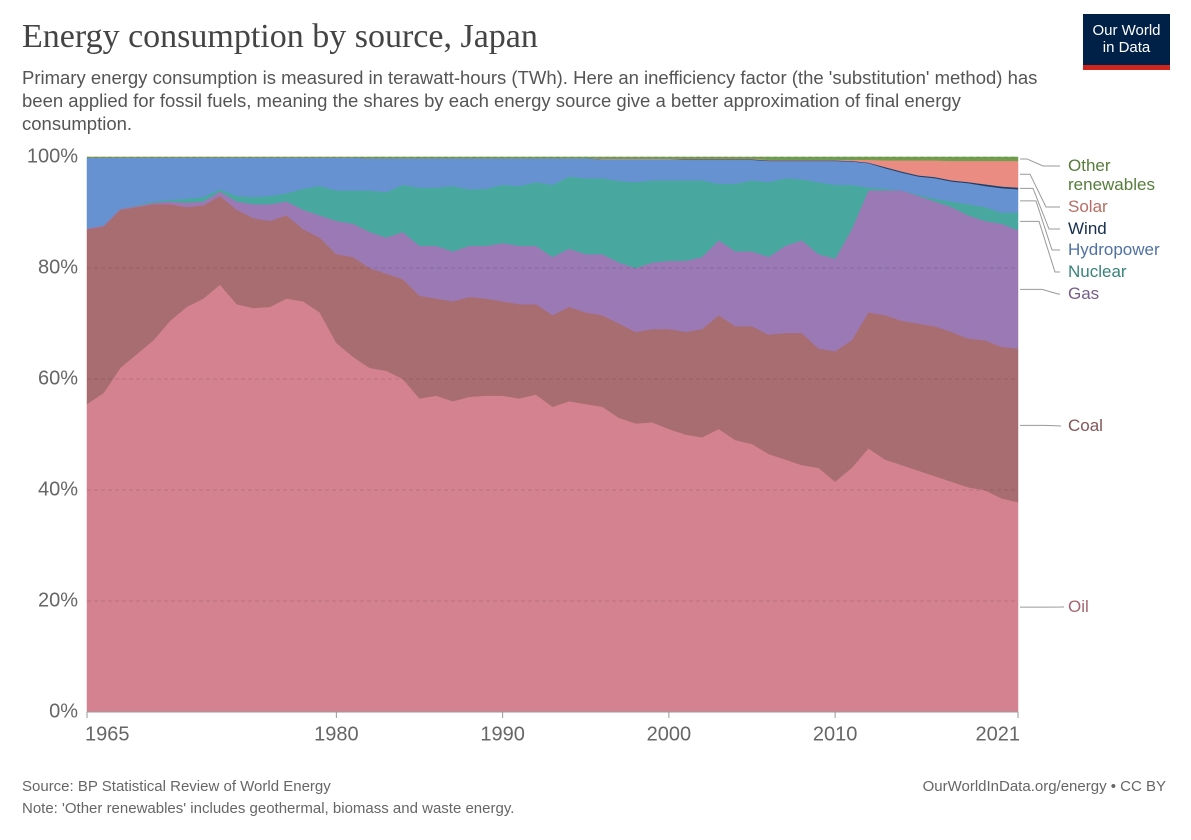 The image size is (1191, 840). I want to click on legend-label: Other renewables, so click(1111, 175).